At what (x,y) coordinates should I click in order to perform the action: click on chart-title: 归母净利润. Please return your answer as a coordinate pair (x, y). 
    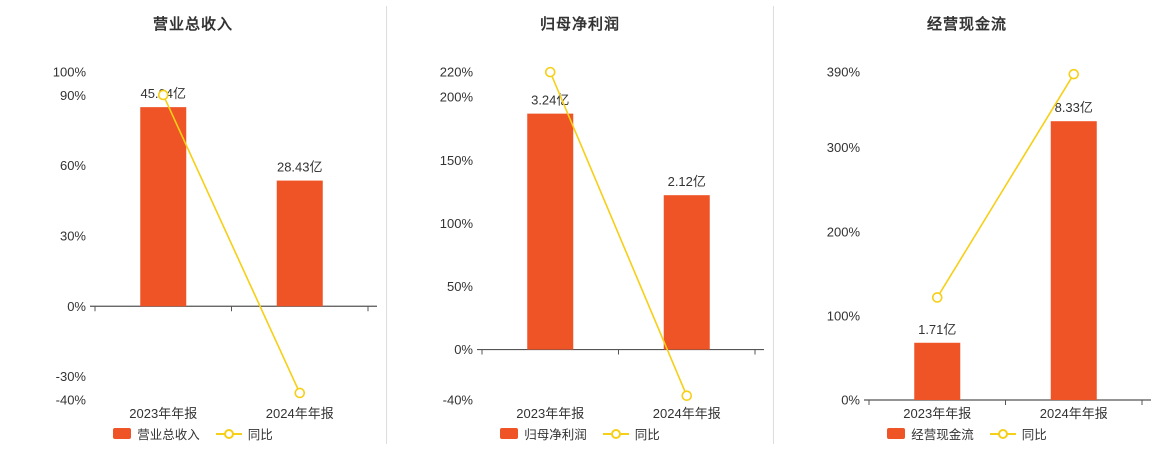
    Looking at the image, I should click on (579, 24).